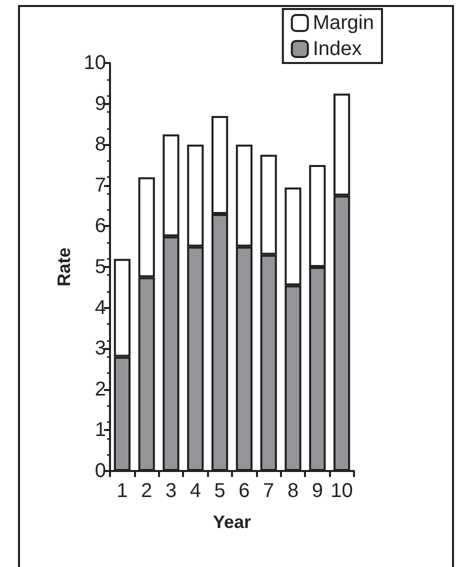  I want to click on legend-label: Index, so click(337, 49).